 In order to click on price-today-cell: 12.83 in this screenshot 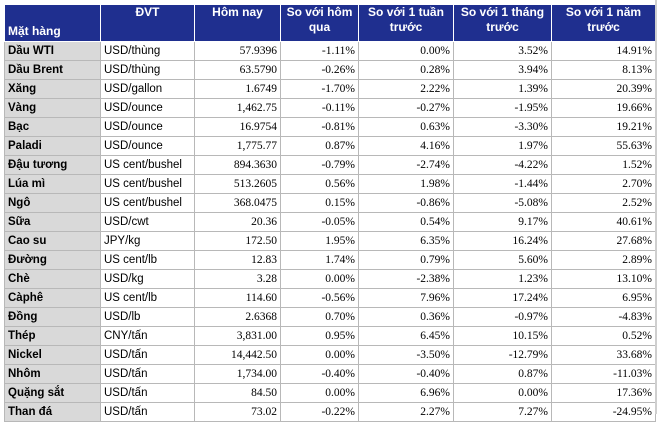, I will do `click(237, 260)`.